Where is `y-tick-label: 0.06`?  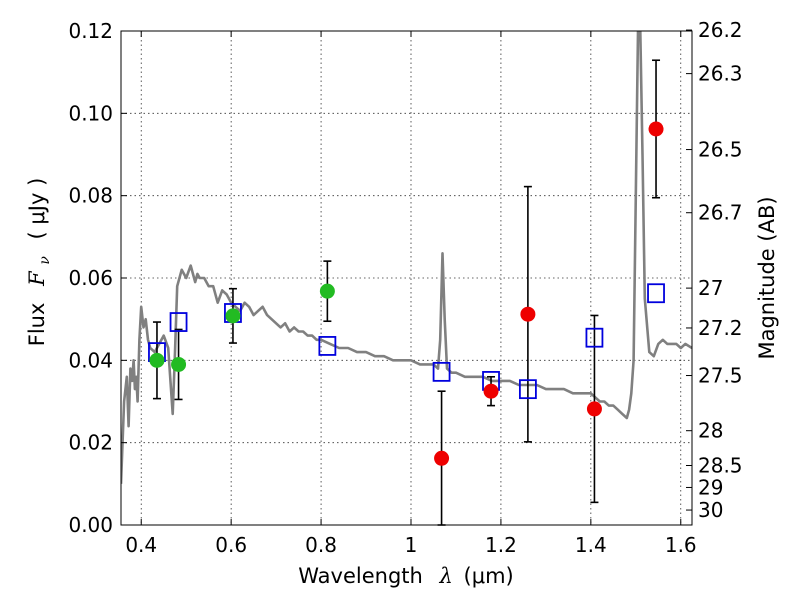 y-tick-label: 0.06 is located at coordinates (90, 278).